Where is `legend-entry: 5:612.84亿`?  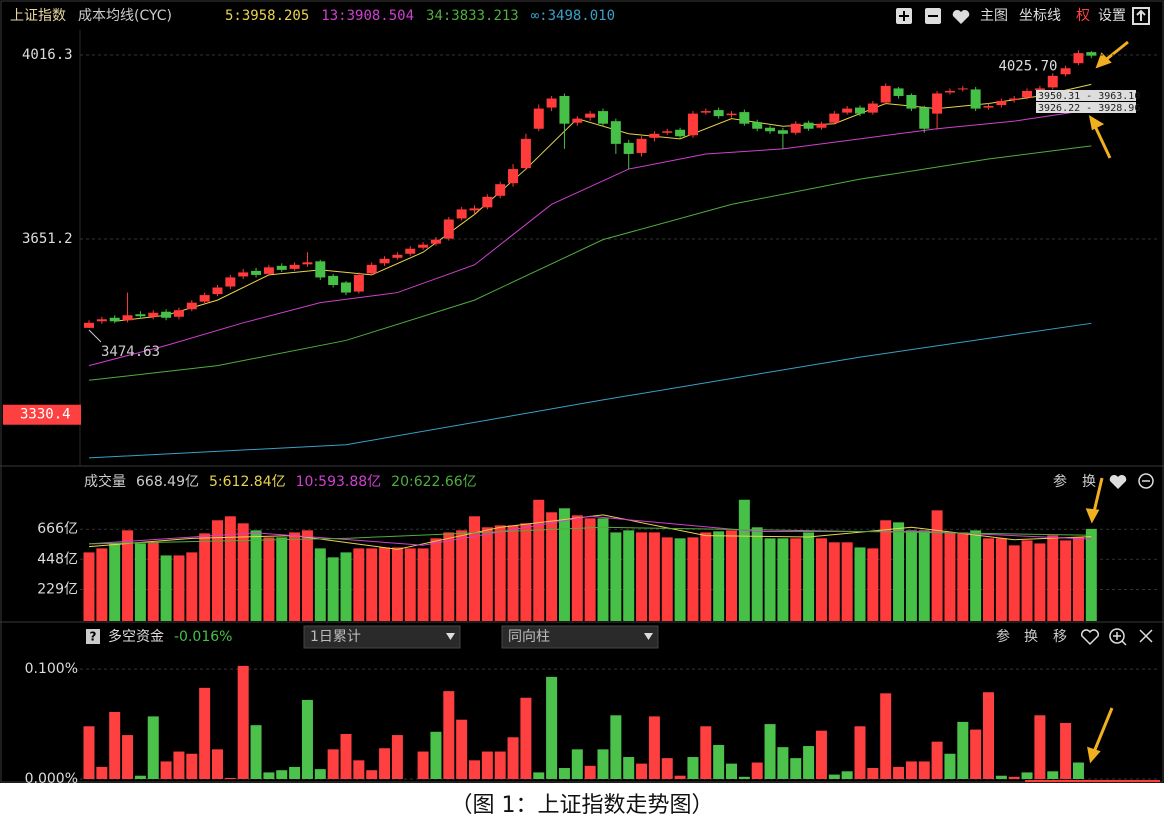 legend-entry: 5:612.84亿 is located at coordinates (247, 482).